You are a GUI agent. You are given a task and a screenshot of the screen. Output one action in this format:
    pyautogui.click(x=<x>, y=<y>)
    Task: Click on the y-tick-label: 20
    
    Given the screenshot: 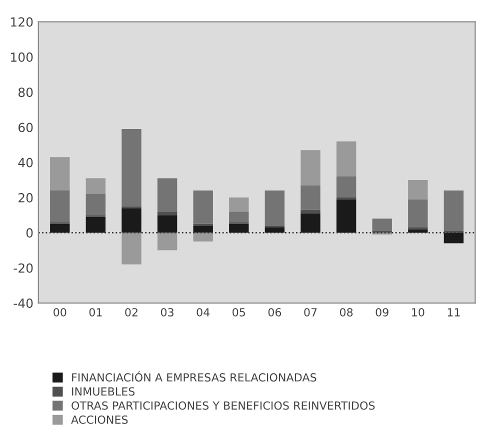 What is the action you would take?
    pyautogui.click(x=25, y=197)
    